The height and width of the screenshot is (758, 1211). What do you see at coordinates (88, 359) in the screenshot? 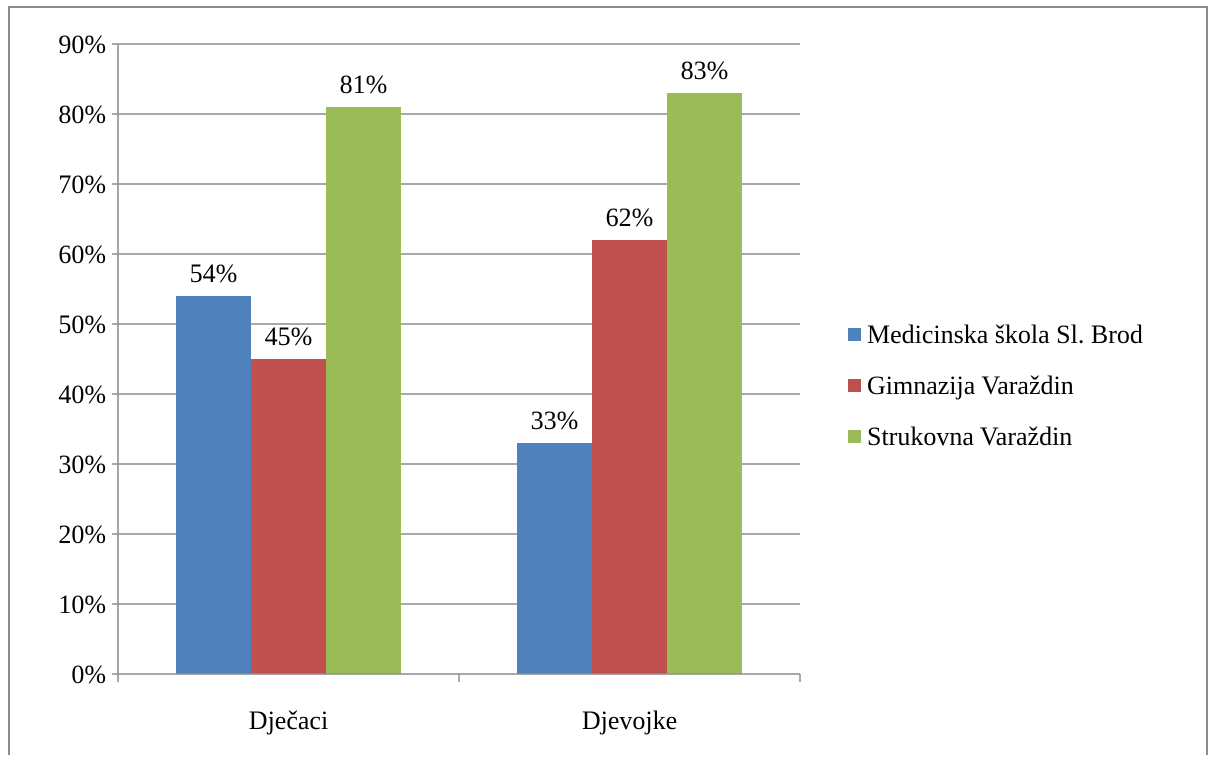
I see `y-axis-ticks: 0% 10% 20% 30% 40% 50% 60% 70% 80% 90%` at bounding box center [88, 359].